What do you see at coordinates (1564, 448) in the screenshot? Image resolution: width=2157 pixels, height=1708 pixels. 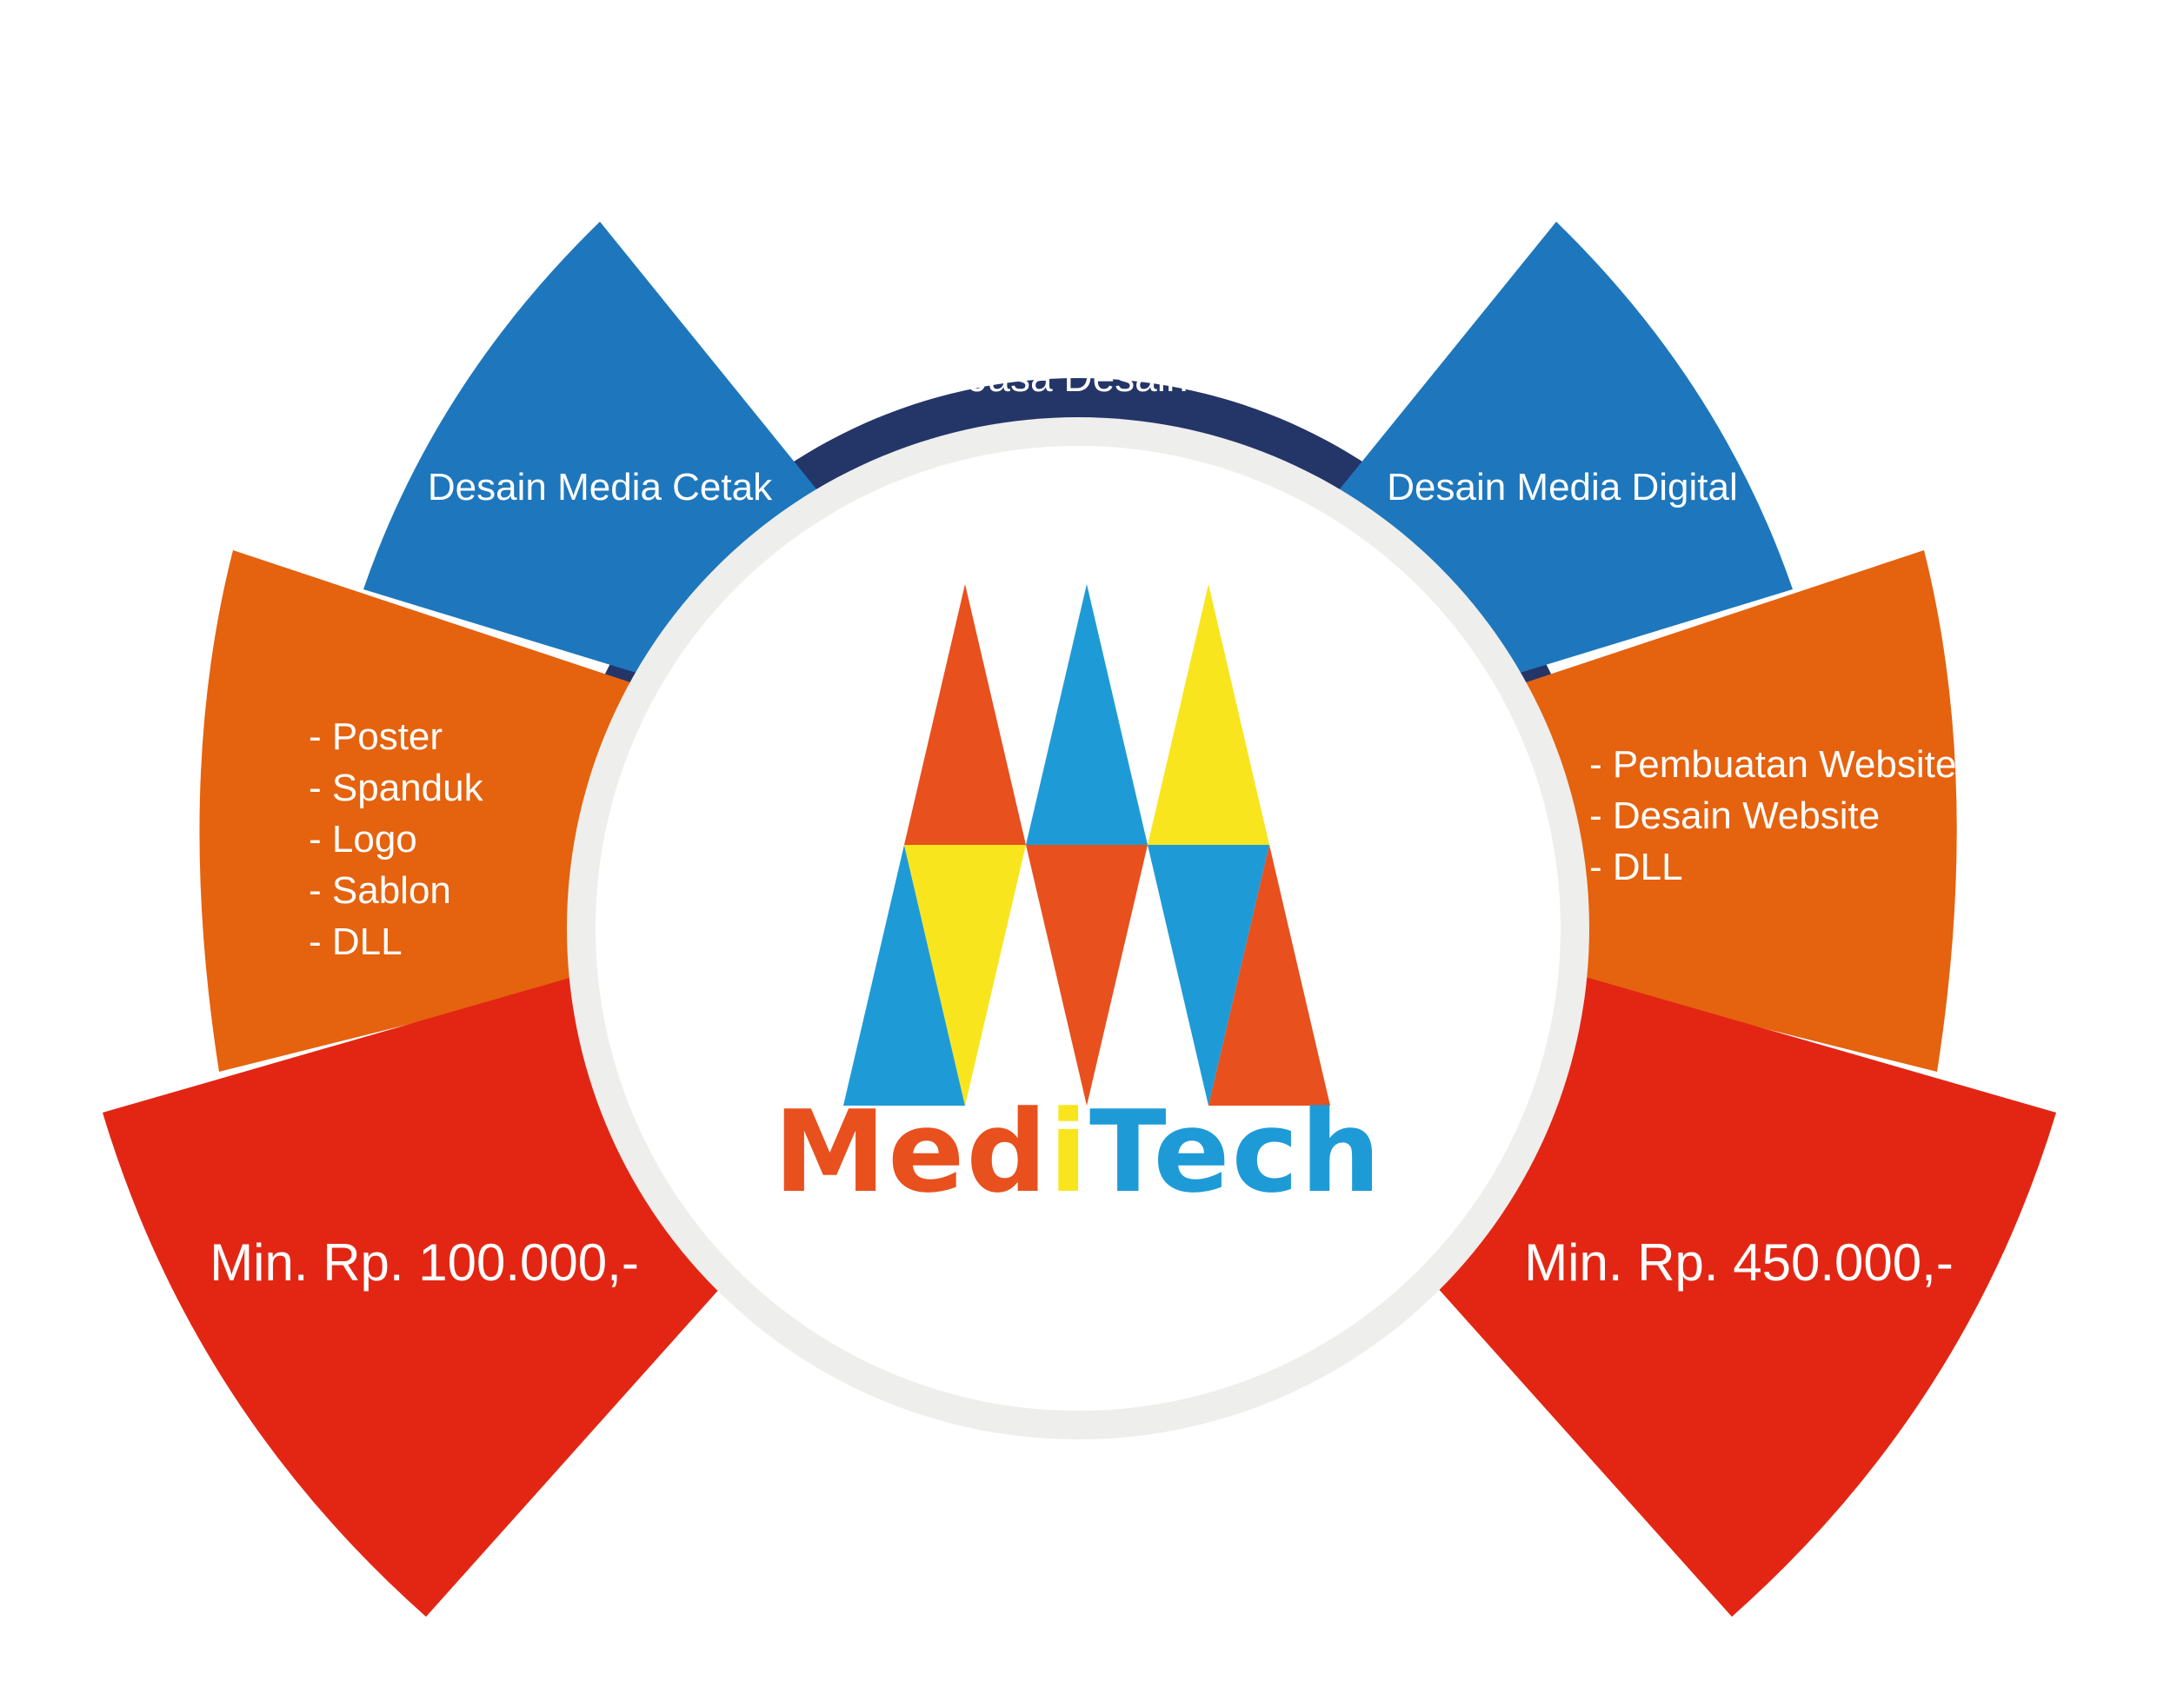 I see `right-blue-sector` at bounding box center [1564, 448].